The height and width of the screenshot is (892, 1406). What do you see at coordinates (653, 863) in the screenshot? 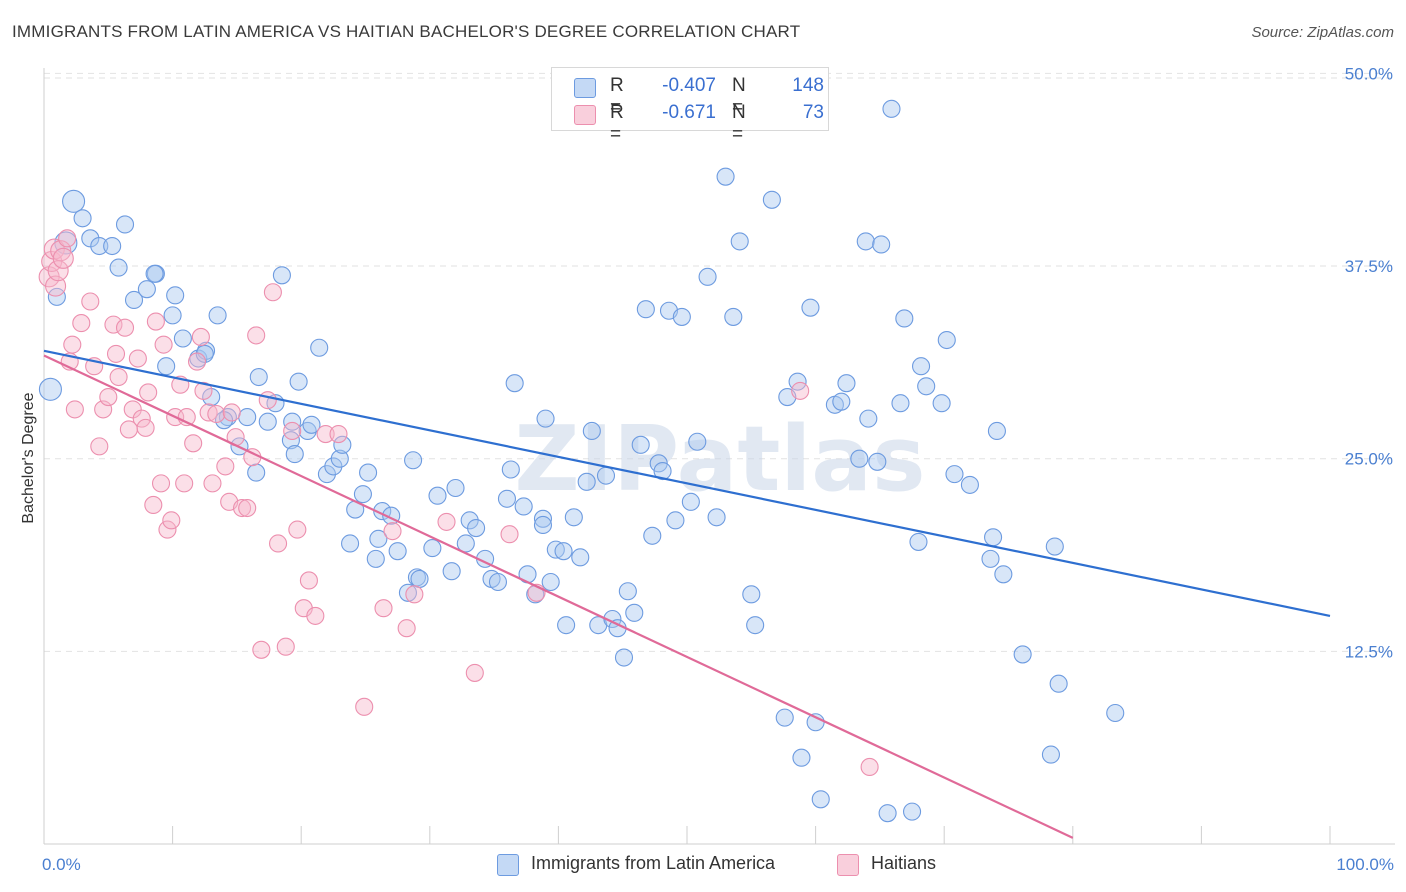
I see `bottom-legend-label: Immigrants from Latin America` at bounding box center [653, 863].